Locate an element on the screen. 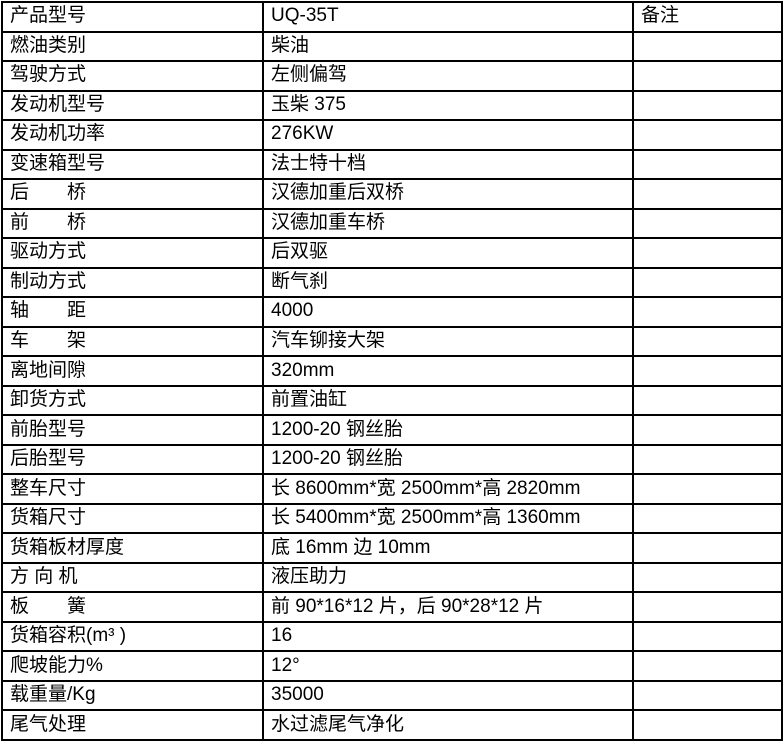 The image size is (783, 743). parameter-cell: 整车尺寸 is located at coordinates (132, 489).